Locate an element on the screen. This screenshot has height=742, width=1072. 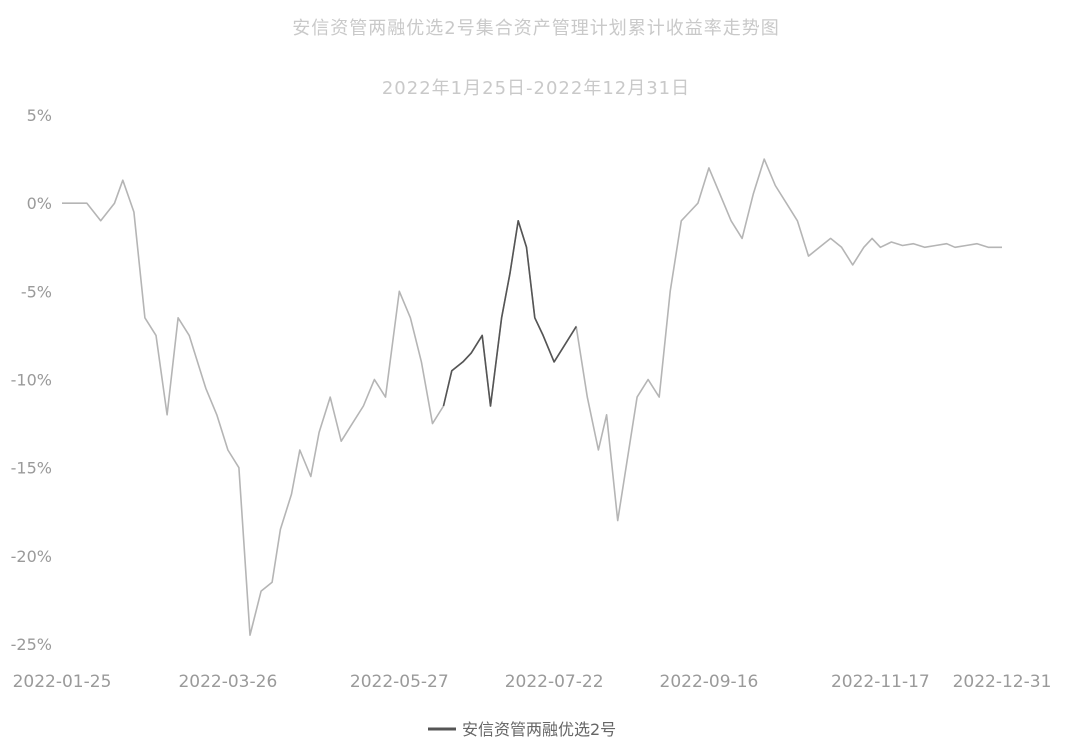
y-tick-label: -15% is located at coordinates (31, 468).